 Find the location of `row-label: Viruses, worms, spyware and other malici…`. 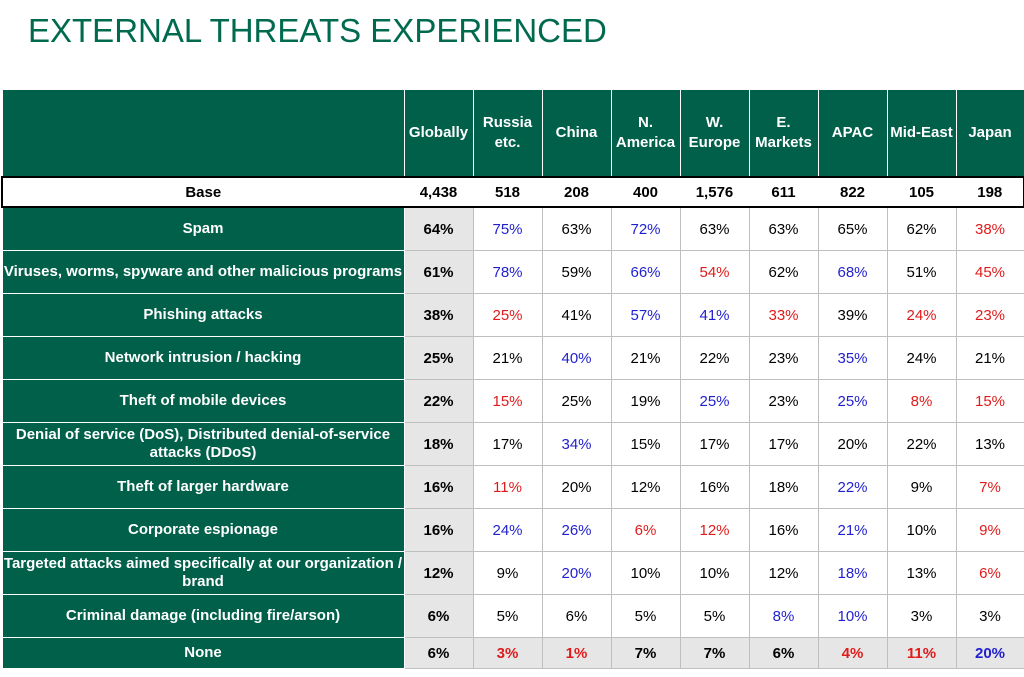

row-label: Viruses, worms, spyware and other malici… is located at coordinates (203, 272).